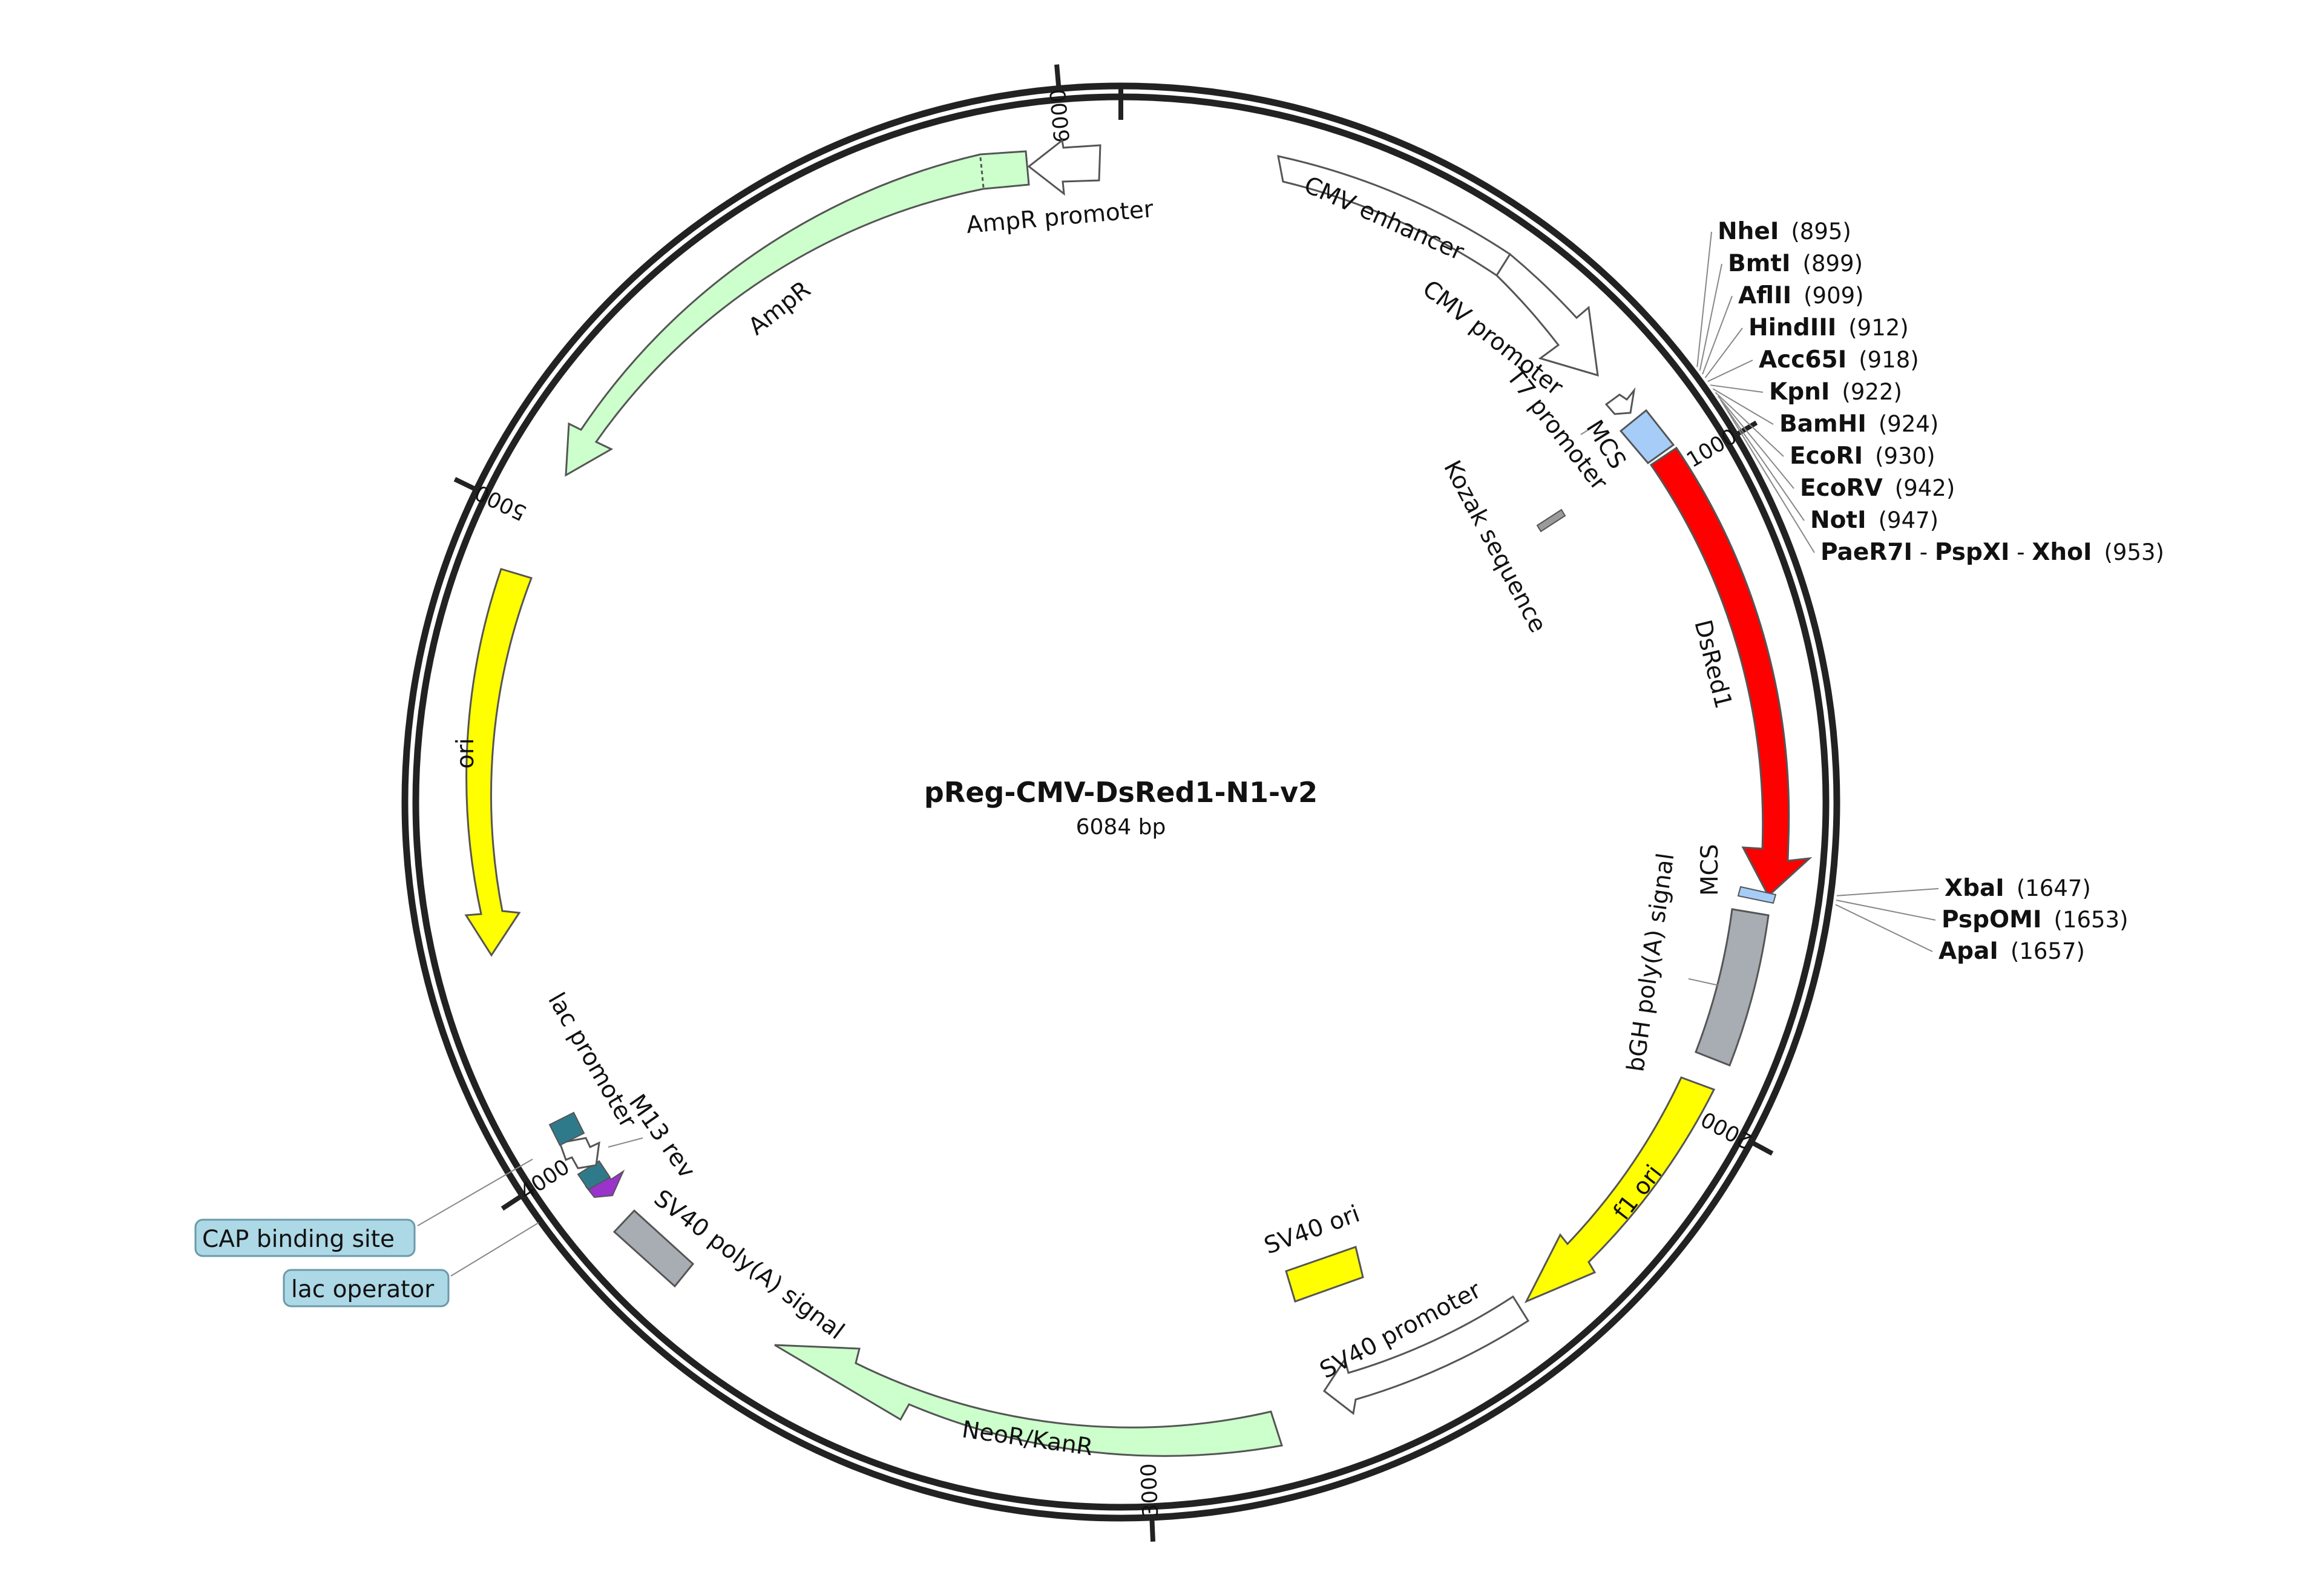 The image size is (2324, 1595). What do you see at coordinates (1620, 1189) in the screenshot?
I see `feature-f1-ori` at bounding box center [1620, 1189].